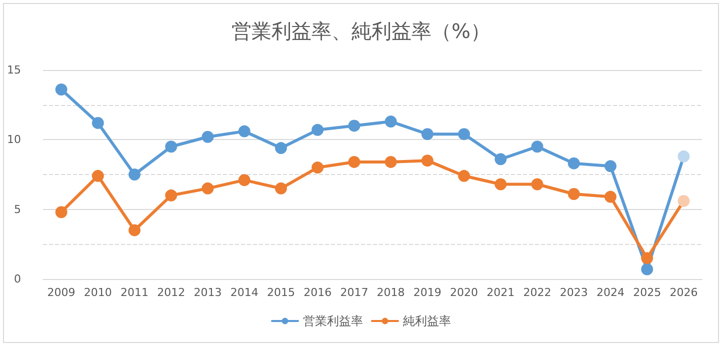 This screenshot has height=348, width=724. I want to click on x-tick-label: 2025, so click(647, 292).